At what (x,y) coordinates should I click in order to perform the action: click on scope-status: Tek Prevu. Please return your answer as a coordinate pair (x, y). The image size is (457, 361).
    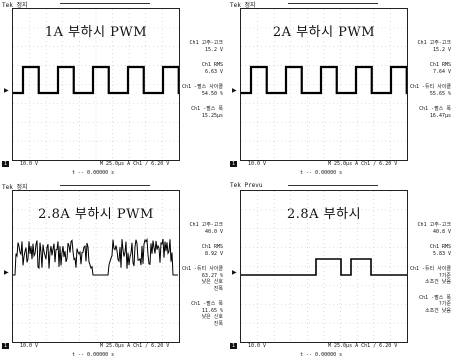
    Looking at the image, I should click on (246, 185).